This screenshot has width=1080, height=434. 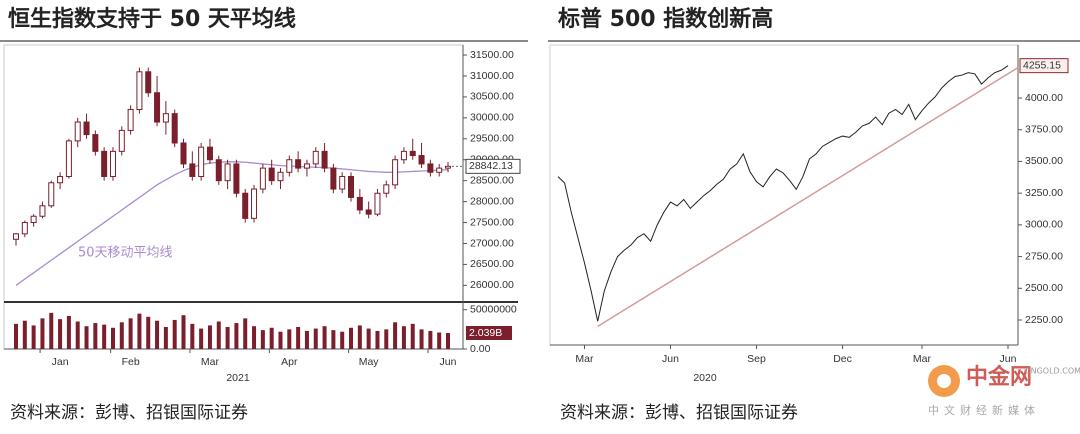 I want to click on y-tick-label: 0.00, so click(x=480, y=349).